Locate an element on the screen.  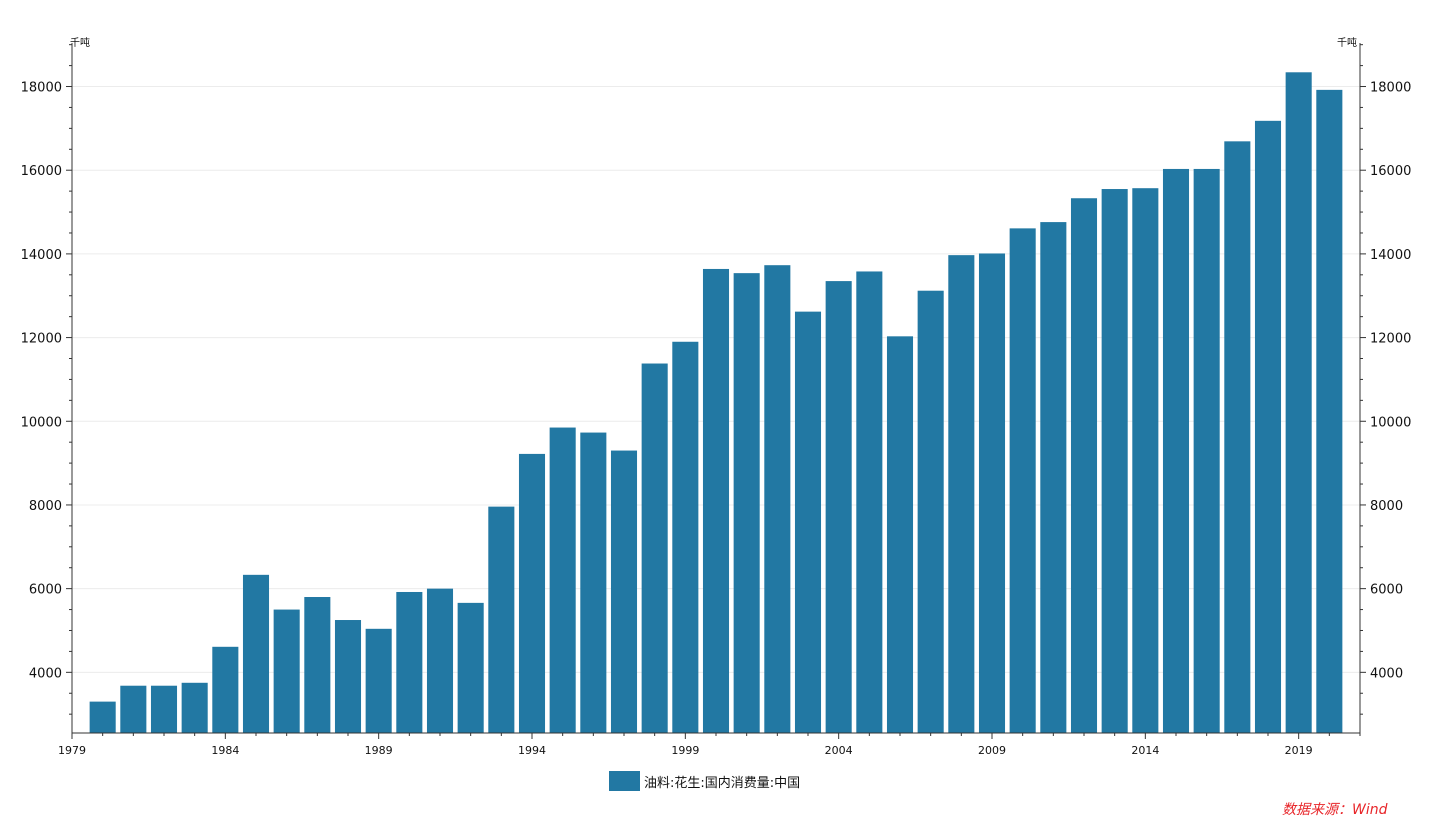
y-tick-label-right: 4000 is located at coordinates (1386, 673).